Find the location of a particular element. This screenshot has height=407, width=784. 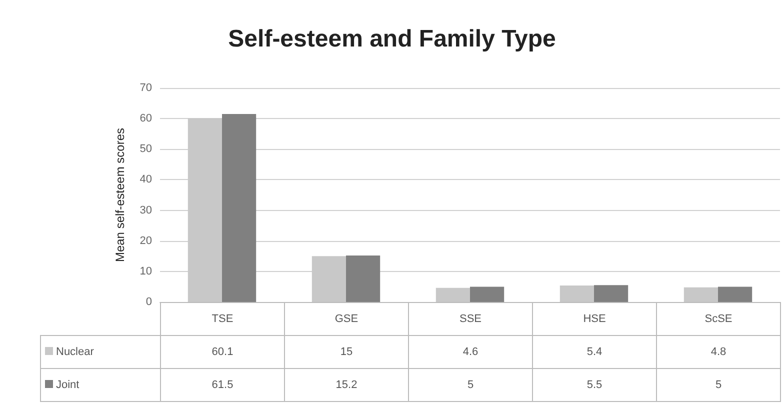

y-tick-label: 10 is located at coordinates (146, 271).